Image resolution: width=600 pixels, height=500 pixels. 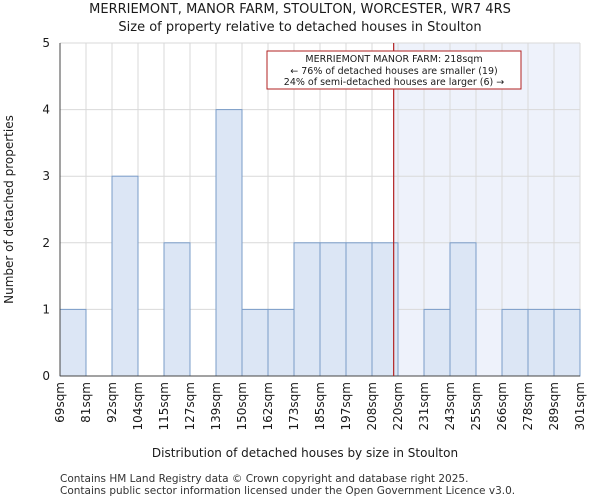 I want to click on y-axis-title: Number of detached properties, so click(x=9, y=209).